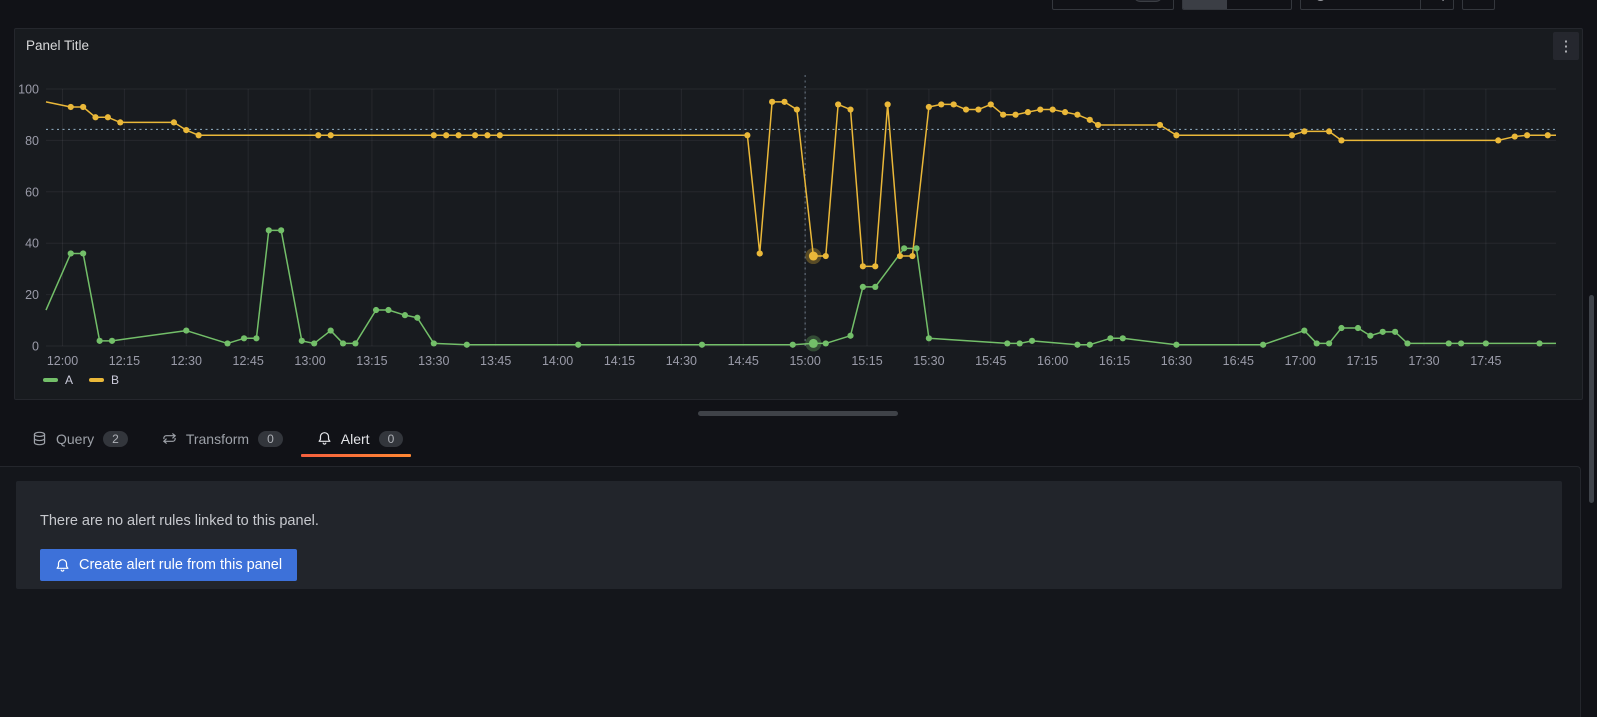  Describe the element at coordinates (1147, 1) in the screenshot. I see `table-view-toggle` at that location.